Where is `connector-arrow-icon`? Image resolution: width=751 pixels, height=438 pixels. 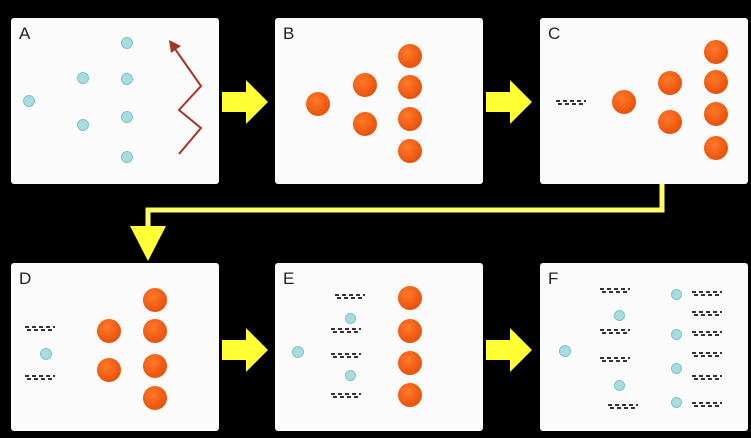
connector-arrow-icon is located at coordinates (397, 222).